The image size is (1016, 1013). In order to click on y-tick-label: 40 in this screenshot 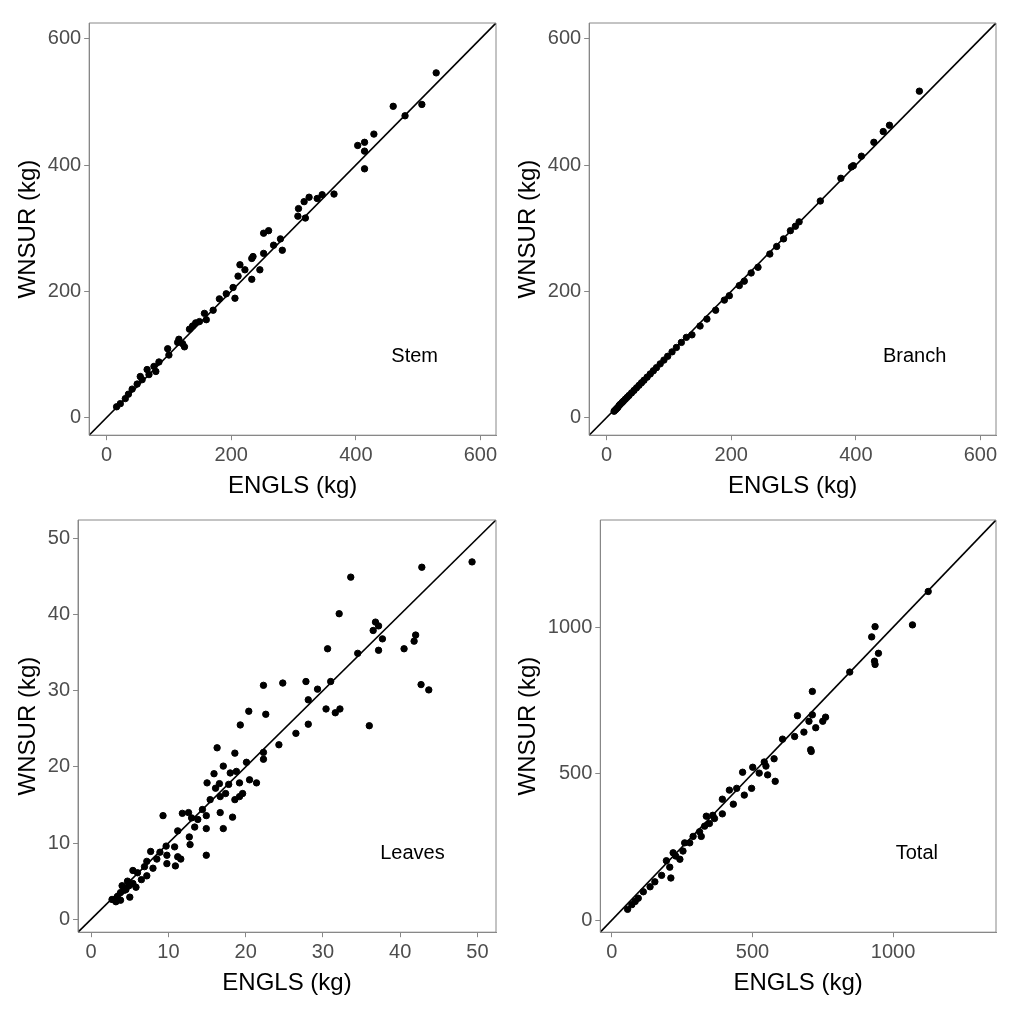, I will do `click(59, 612)`.